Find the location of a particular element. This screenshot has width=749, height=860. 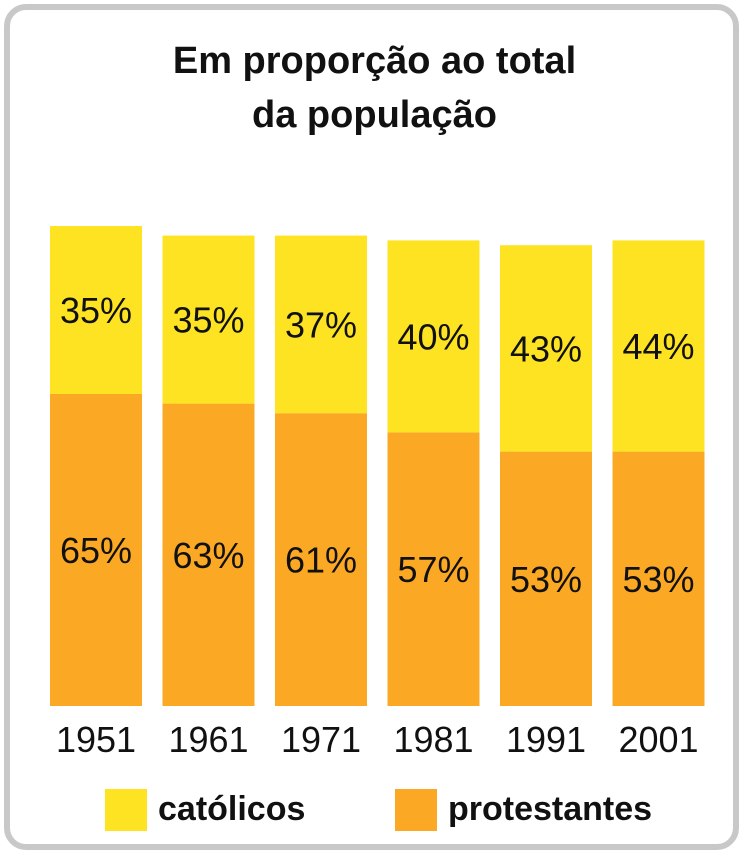

data-label-catolicos-2001: 44% is located at coordinates (658, 346).